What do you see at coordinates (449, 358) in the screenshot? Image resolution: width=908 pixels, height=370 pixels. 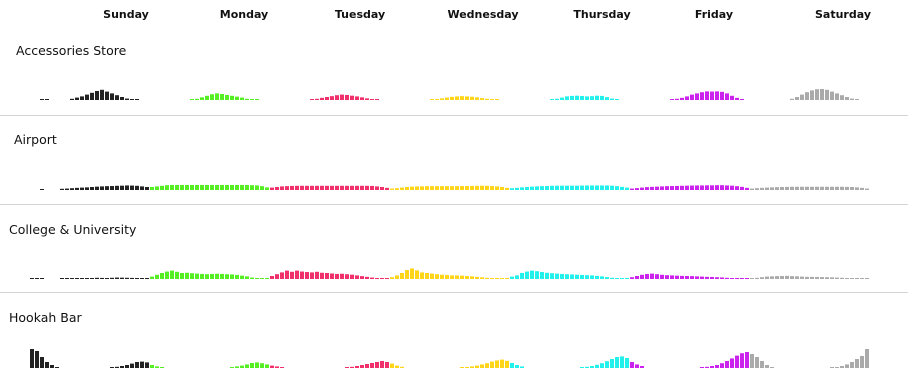 I see `venue-chart-hookah-bar` at bounding box center [449, 358].